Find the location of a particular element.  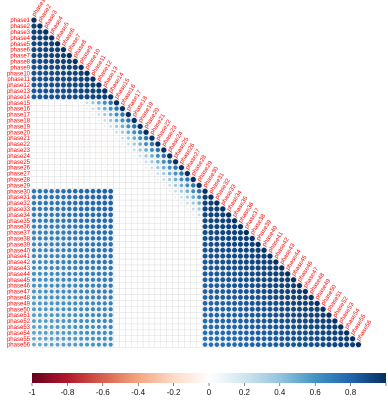

colorbar-tick-label: 0 is located at coordinates (209, 392).